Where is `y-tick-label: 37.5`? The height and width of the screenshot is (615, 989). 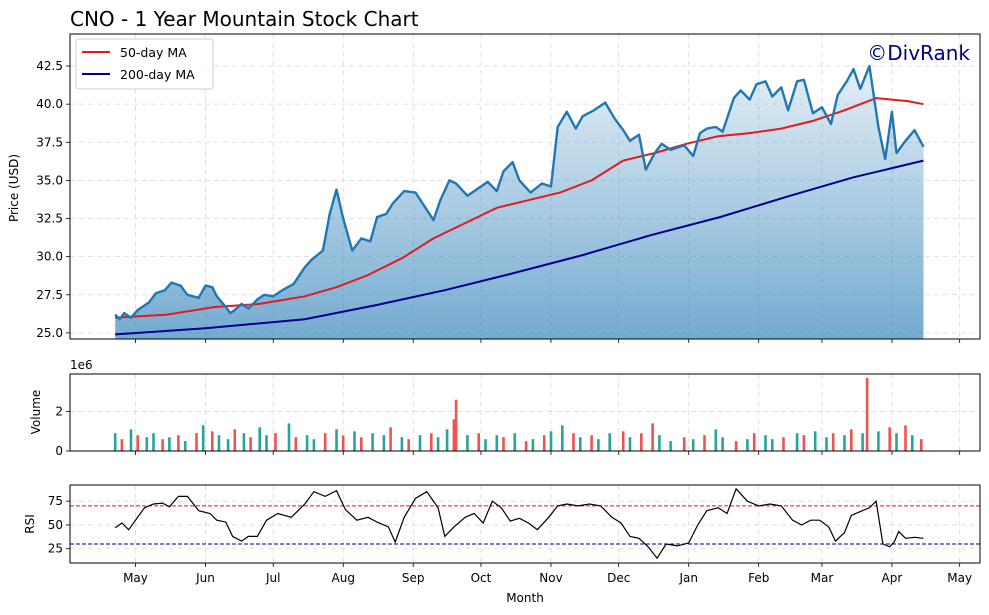 y-tick-label: 37.5 is located at coordinates (49, 142).